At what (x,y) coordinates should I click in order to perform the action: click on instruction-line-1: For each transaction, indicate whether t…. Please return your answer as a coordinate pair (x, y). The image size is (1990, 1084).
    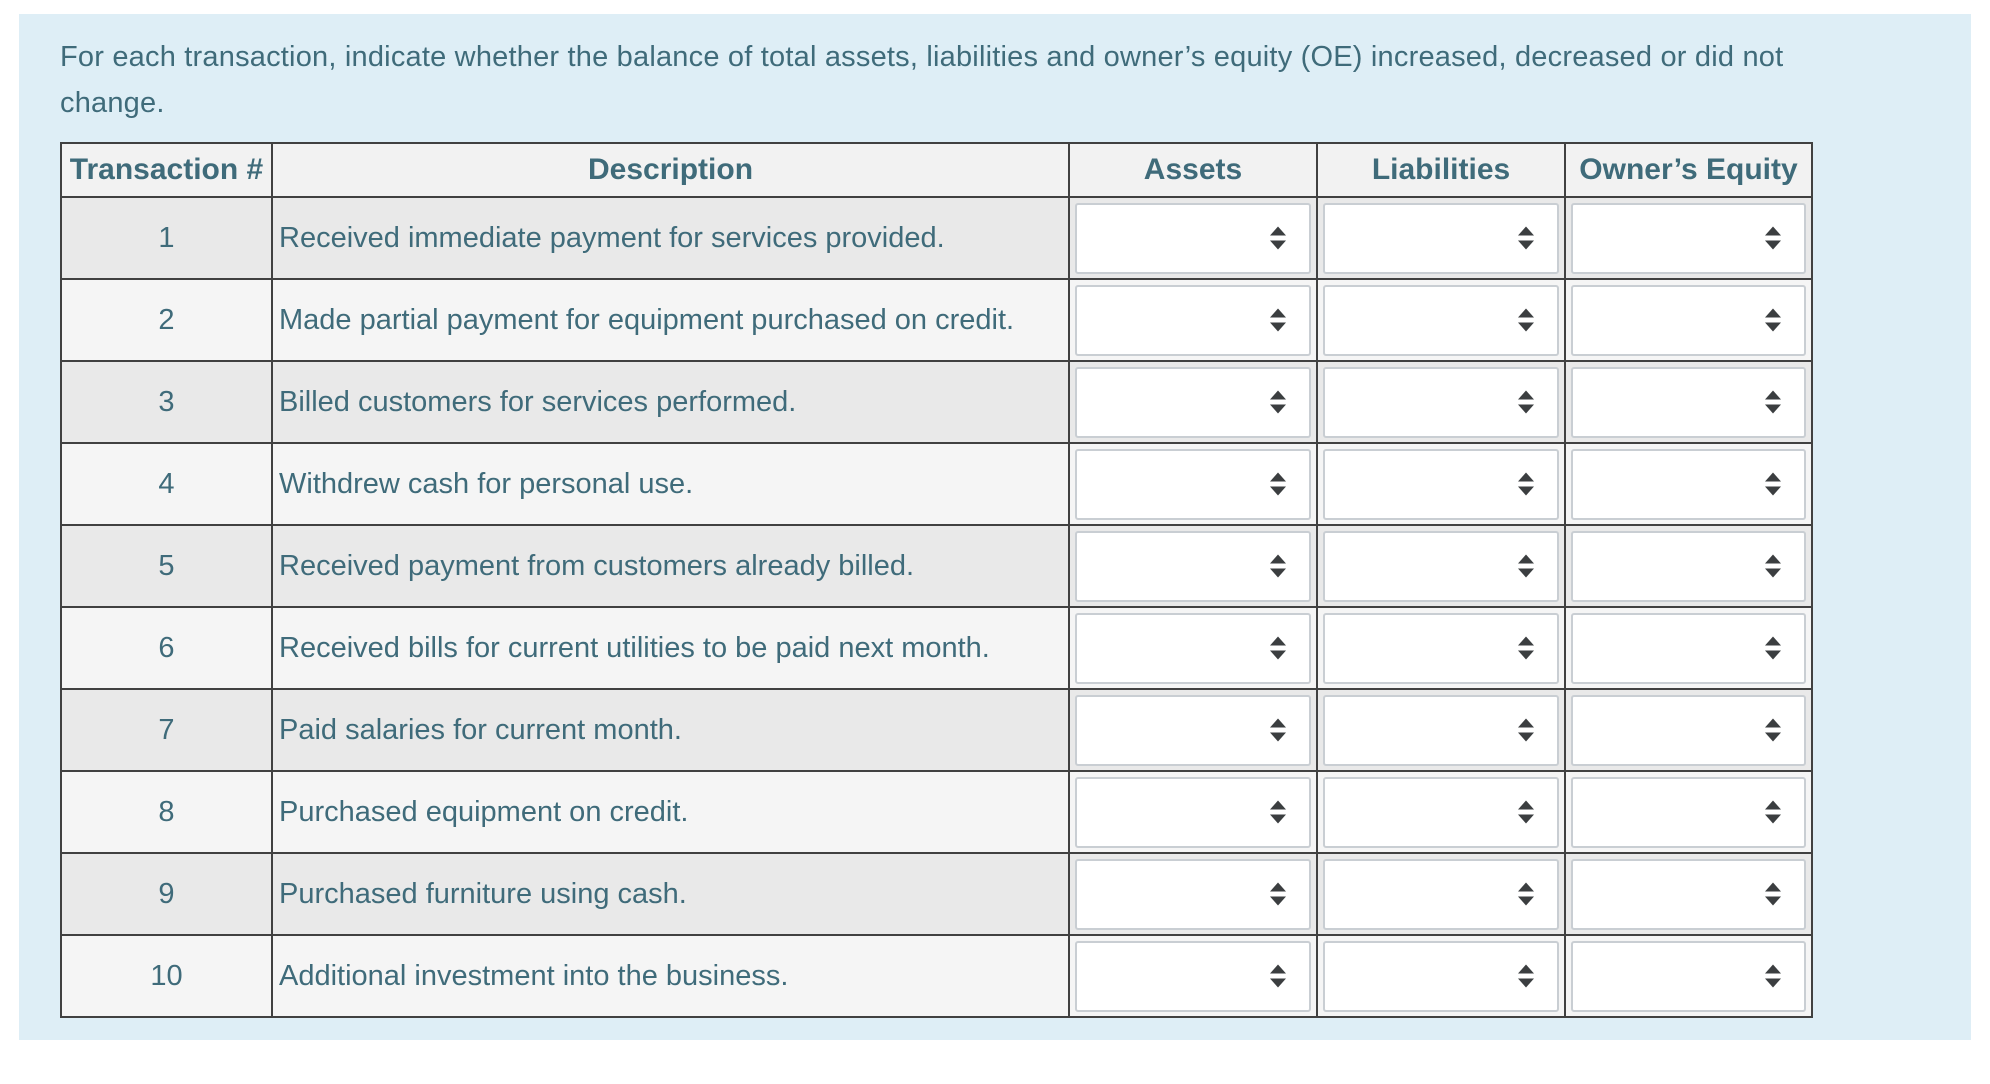
    Looking at the image, I should click on (922, 57).